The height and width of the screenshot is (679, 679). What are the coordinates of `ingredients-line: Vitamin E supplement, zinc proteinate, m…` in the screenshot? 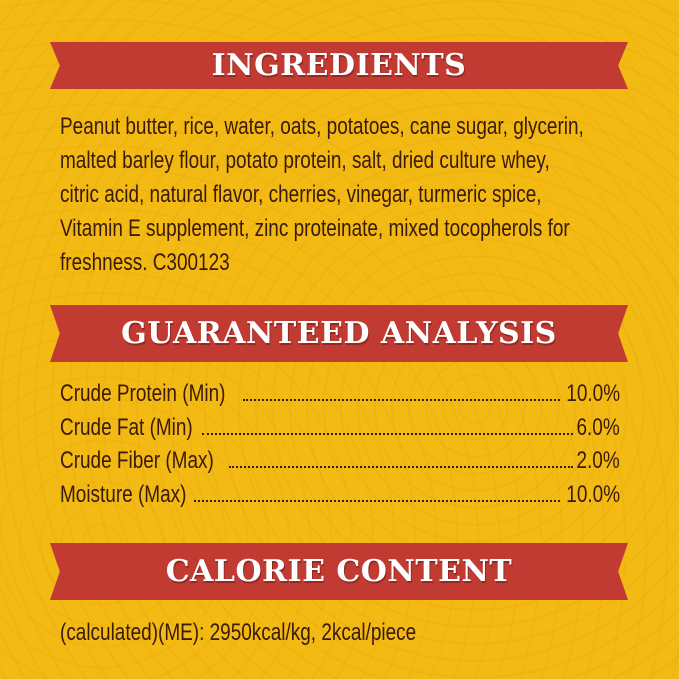 It's located at (315, 228).